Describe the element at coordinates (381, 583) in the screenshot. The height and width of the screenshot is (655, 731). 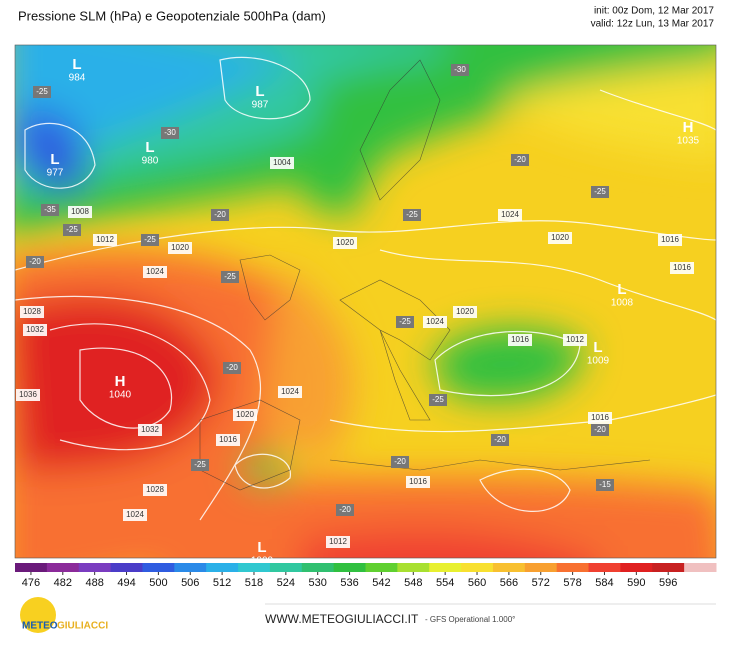
I see `colorbar-label: 542` at that location.